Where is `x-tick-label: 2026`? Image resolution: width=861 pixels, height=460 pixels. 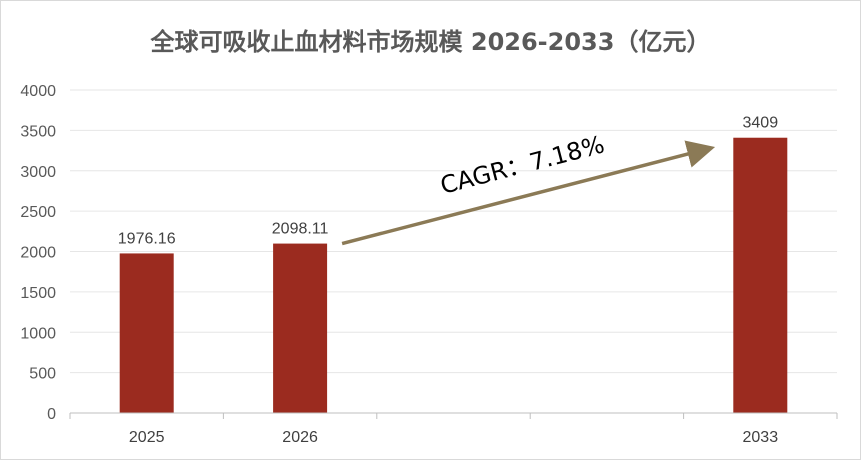
x-tick-label: 2026 is located at coordinates (300, 437).